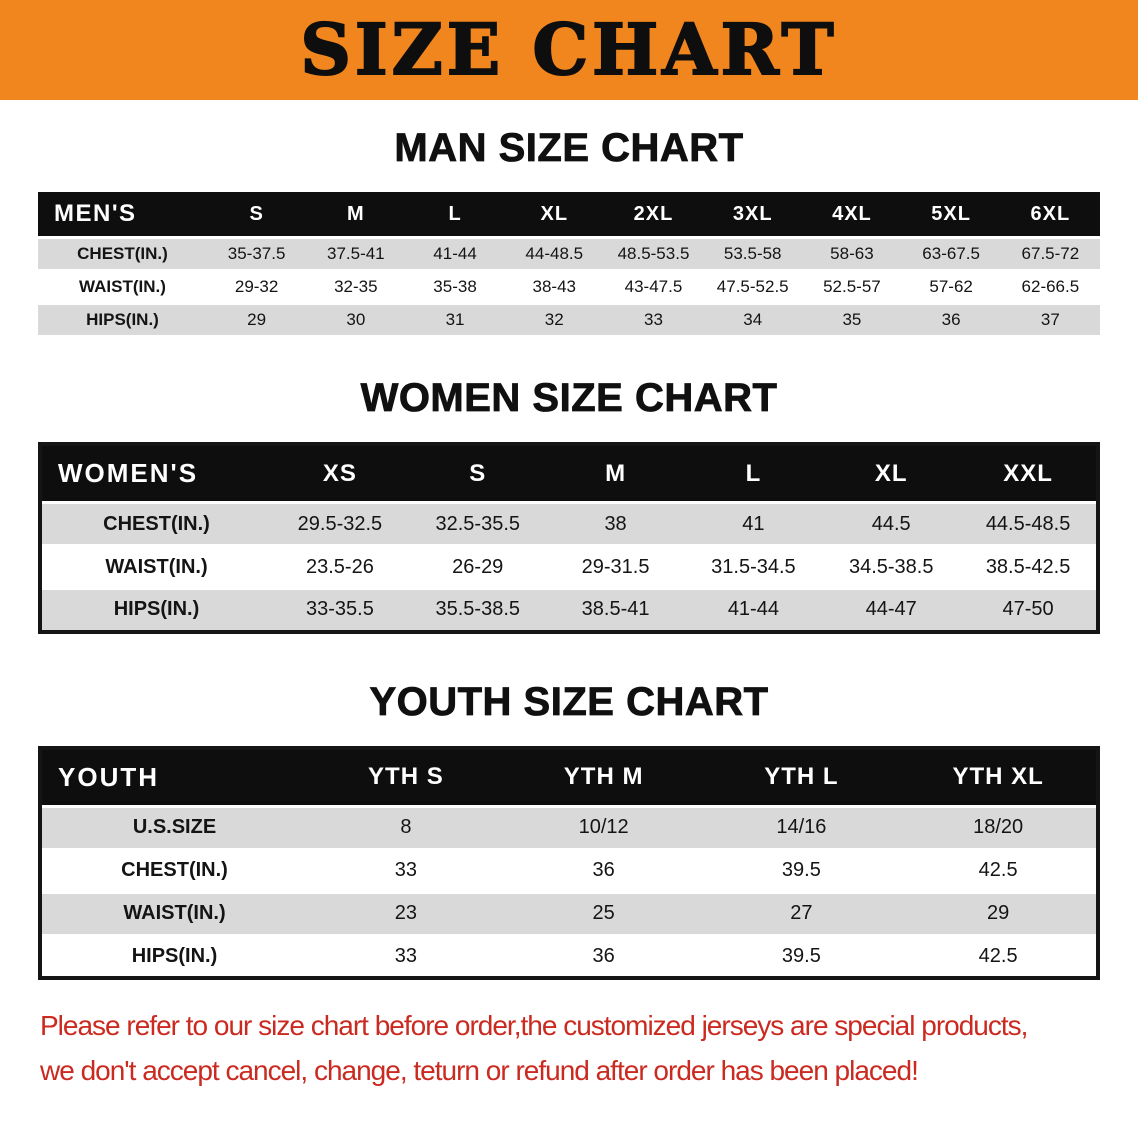 The width and height of the screenshot is (1138, 1132). I want to click on value-cell: 23.5-26, so click(339, 566).